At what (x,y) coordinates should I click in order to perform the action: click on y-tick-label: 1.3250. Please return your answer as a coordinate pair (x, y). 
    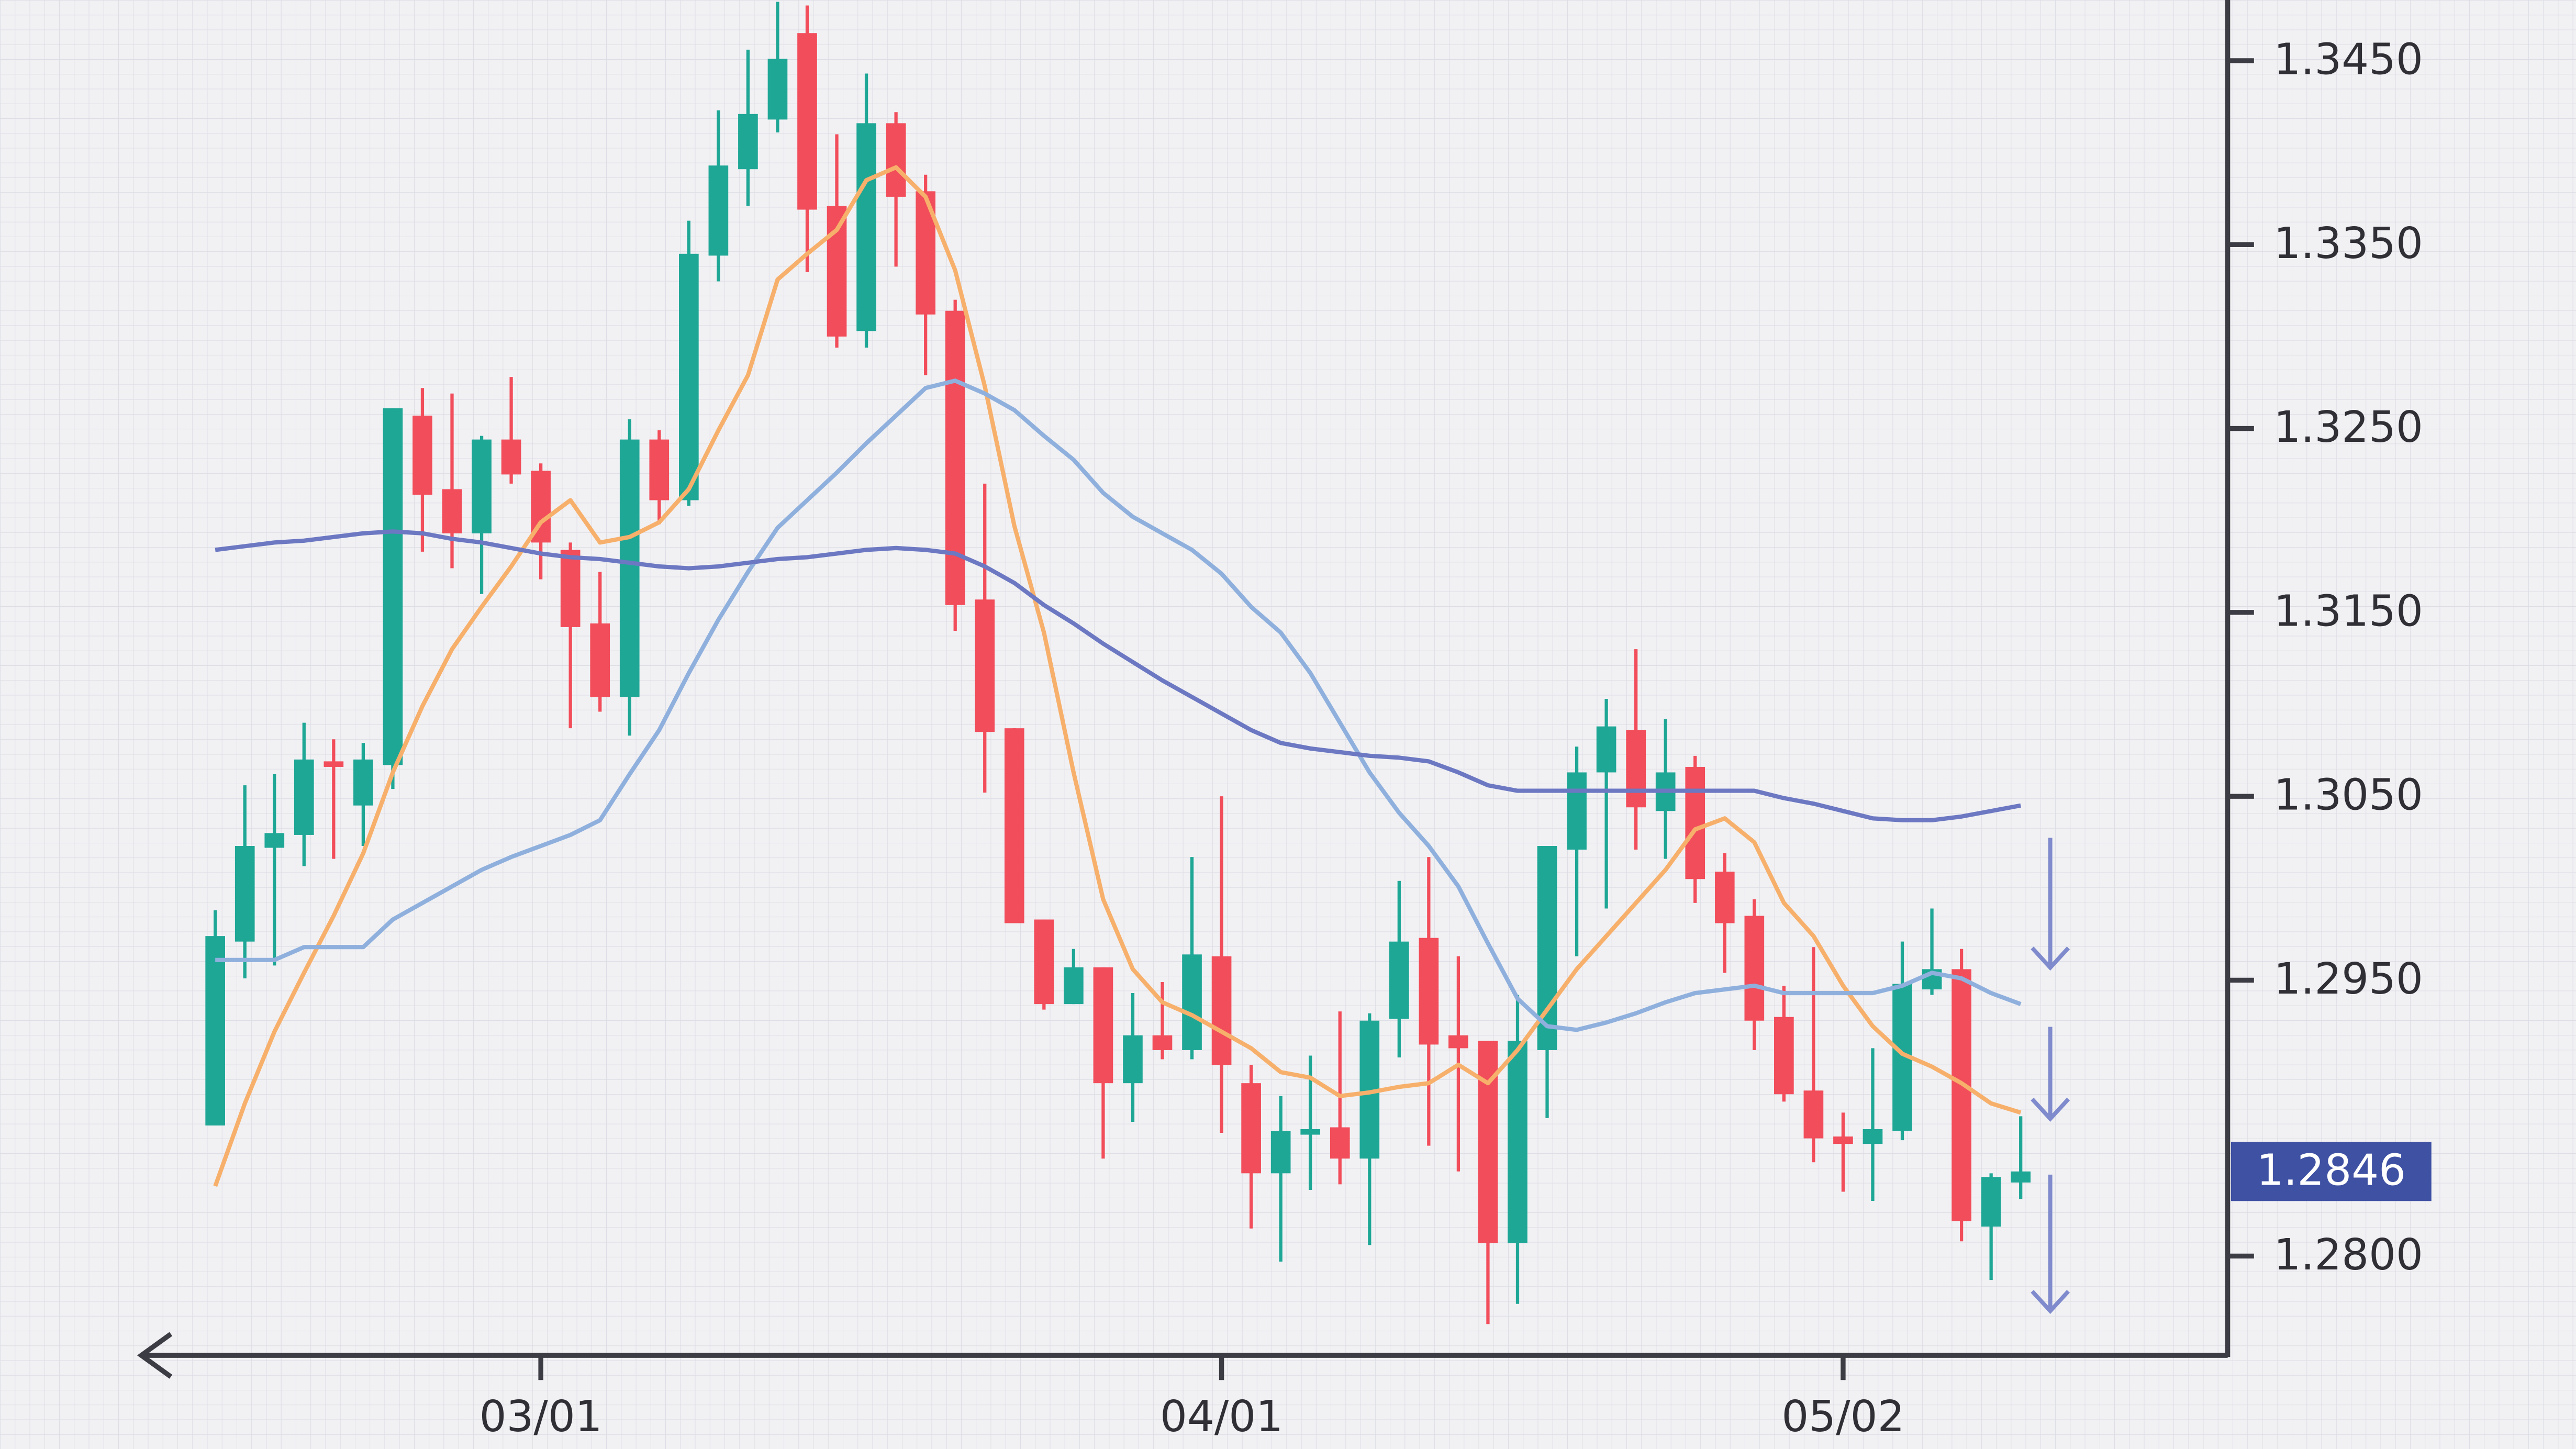
    Looking at the image, I should click on (2348, 428).